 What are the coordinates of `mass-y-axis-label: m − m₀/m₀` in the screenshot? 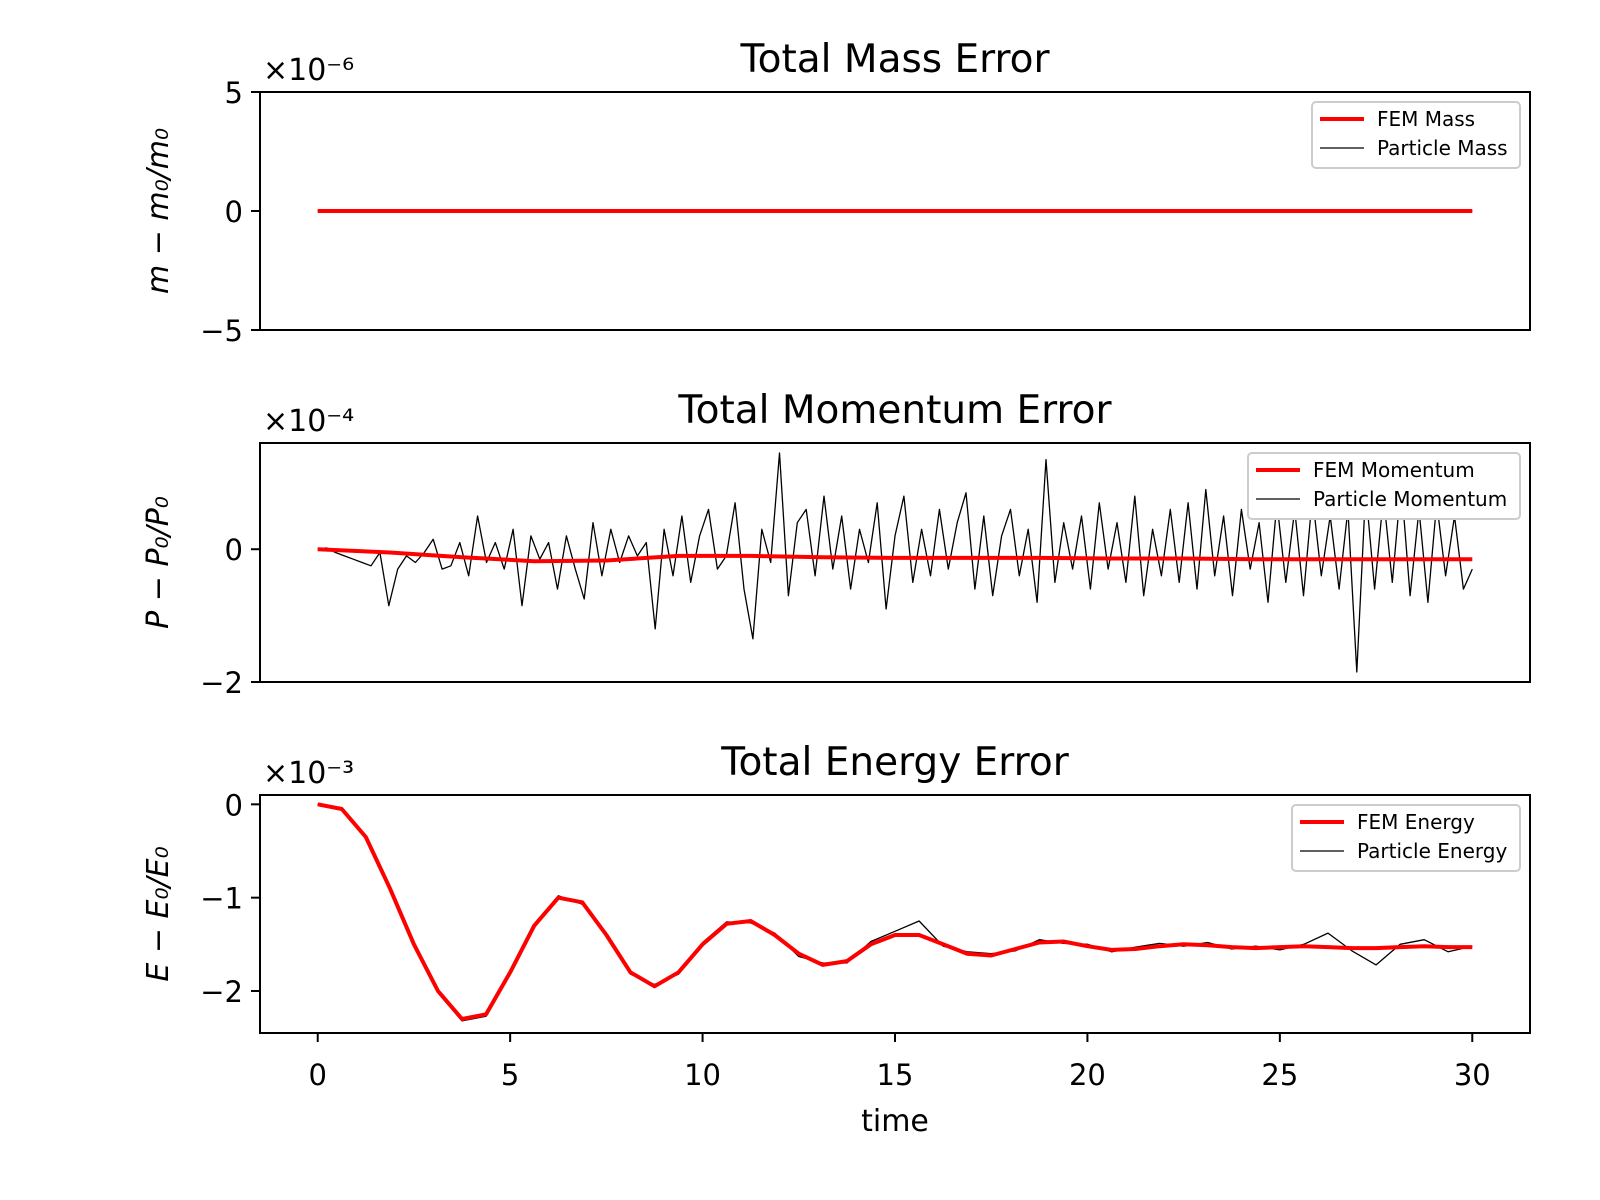 It's located at (158, 211).